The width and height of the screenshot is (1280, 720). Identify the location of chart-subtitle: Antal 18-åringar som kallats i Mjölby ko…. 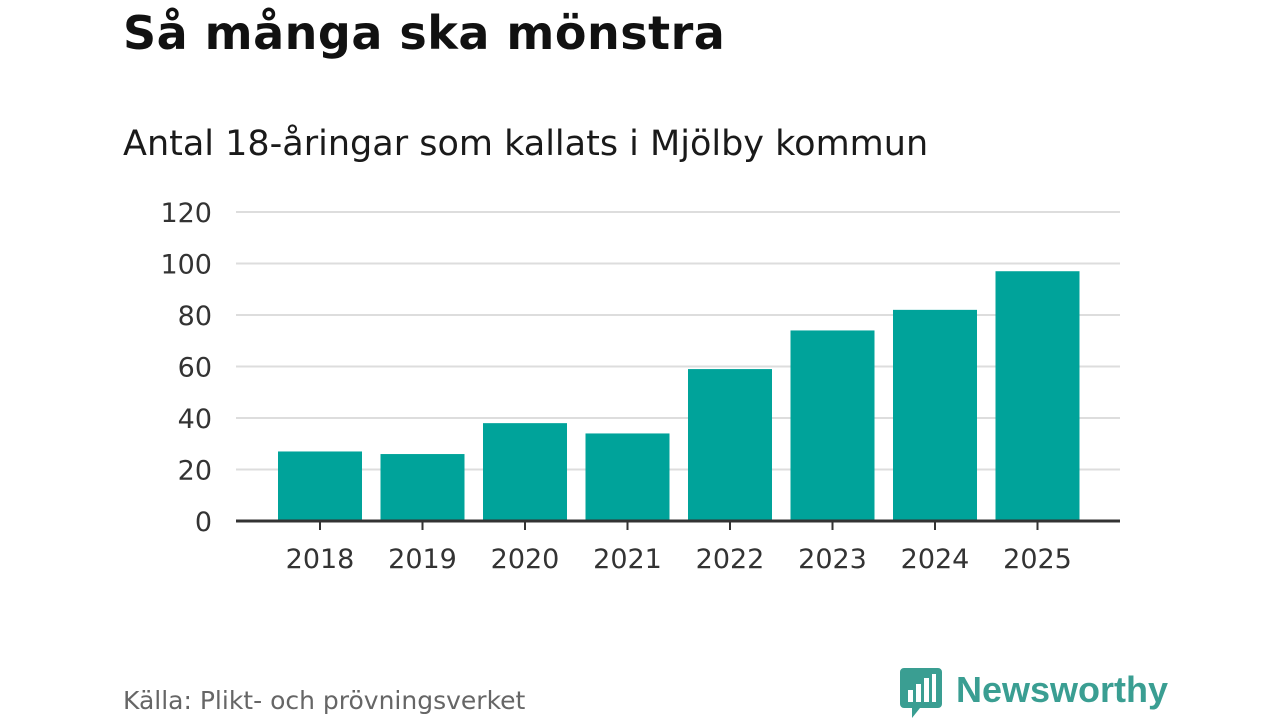
(526, 144).